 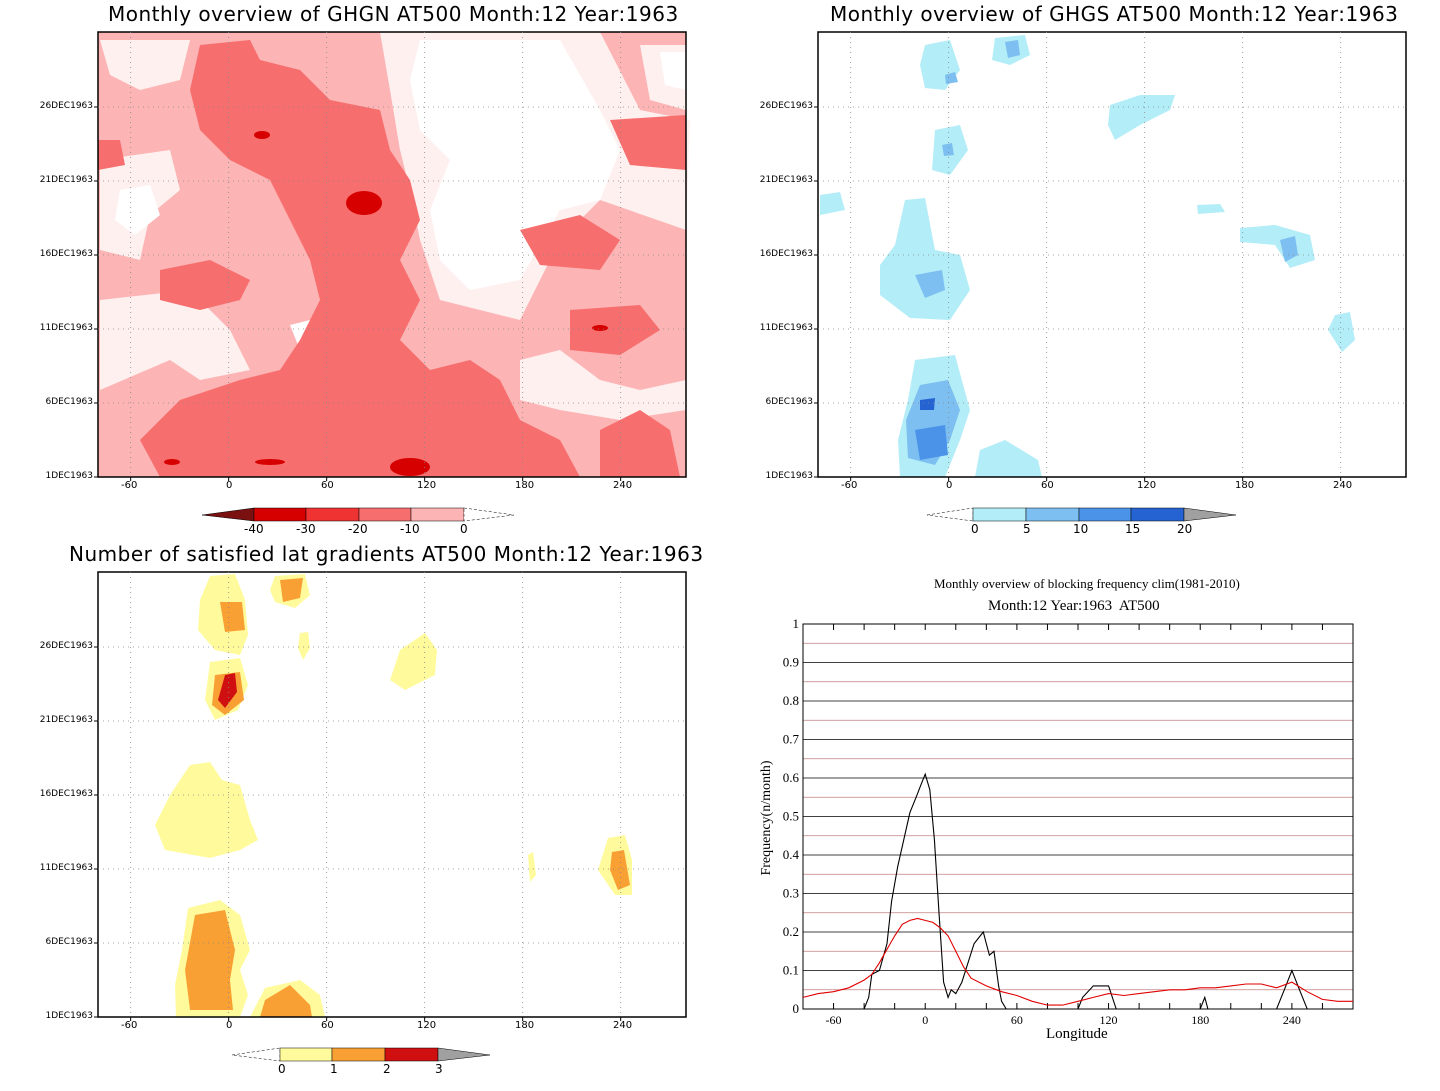 I want to click on sat-ytick: 16DEC1963, so click(x=66, y=794).